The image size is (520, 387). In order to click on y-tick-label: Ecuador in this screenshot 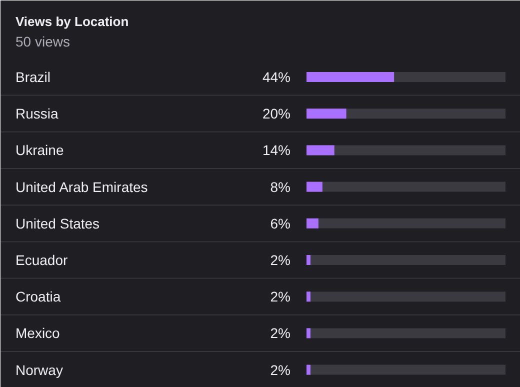, I will do `click(42, 260)`.